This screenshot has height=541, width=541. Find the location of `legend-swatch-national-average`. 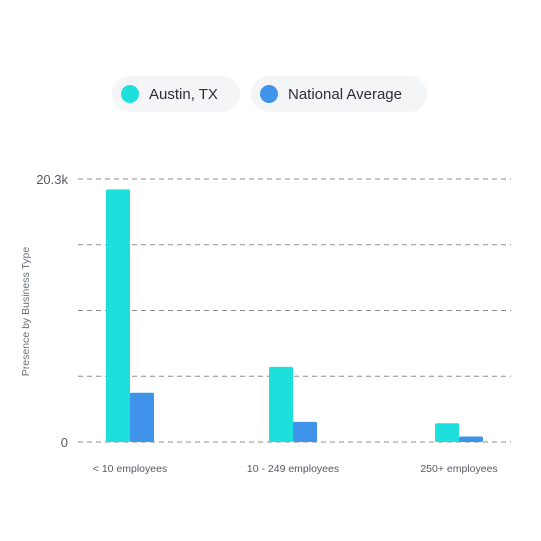

legend-swatch-national-average is located at coordinates (269, 94).